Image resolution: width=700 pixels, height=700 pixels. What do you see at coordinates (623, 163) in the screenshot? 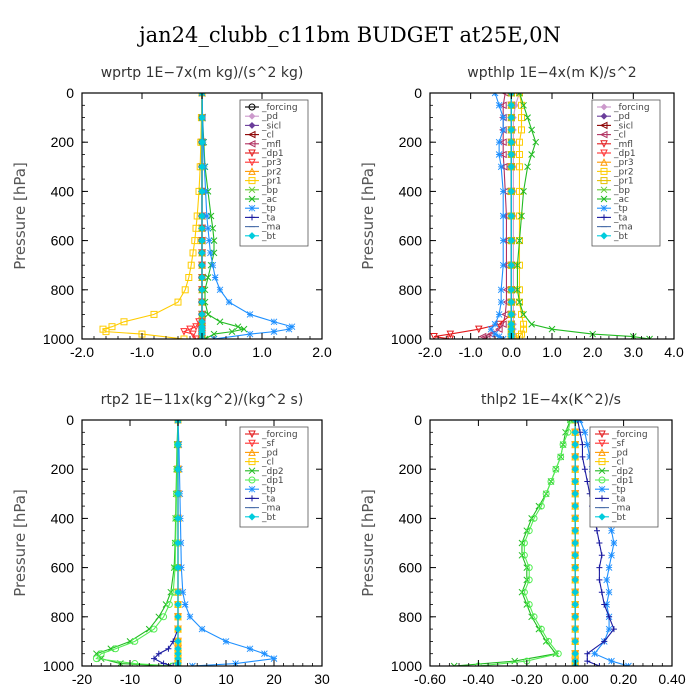
I see `legend-entry: _pr3` at bounding box center [623, 163].